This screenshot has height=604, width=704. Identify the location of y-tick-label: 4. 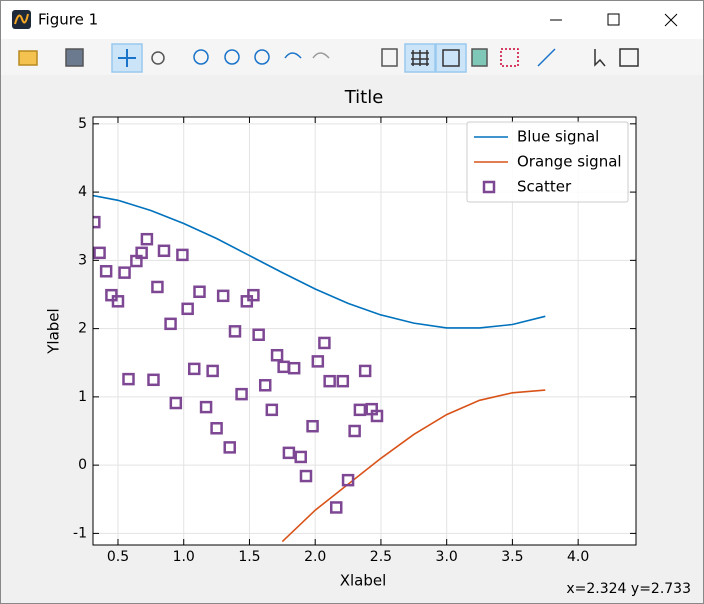
(82, 192).